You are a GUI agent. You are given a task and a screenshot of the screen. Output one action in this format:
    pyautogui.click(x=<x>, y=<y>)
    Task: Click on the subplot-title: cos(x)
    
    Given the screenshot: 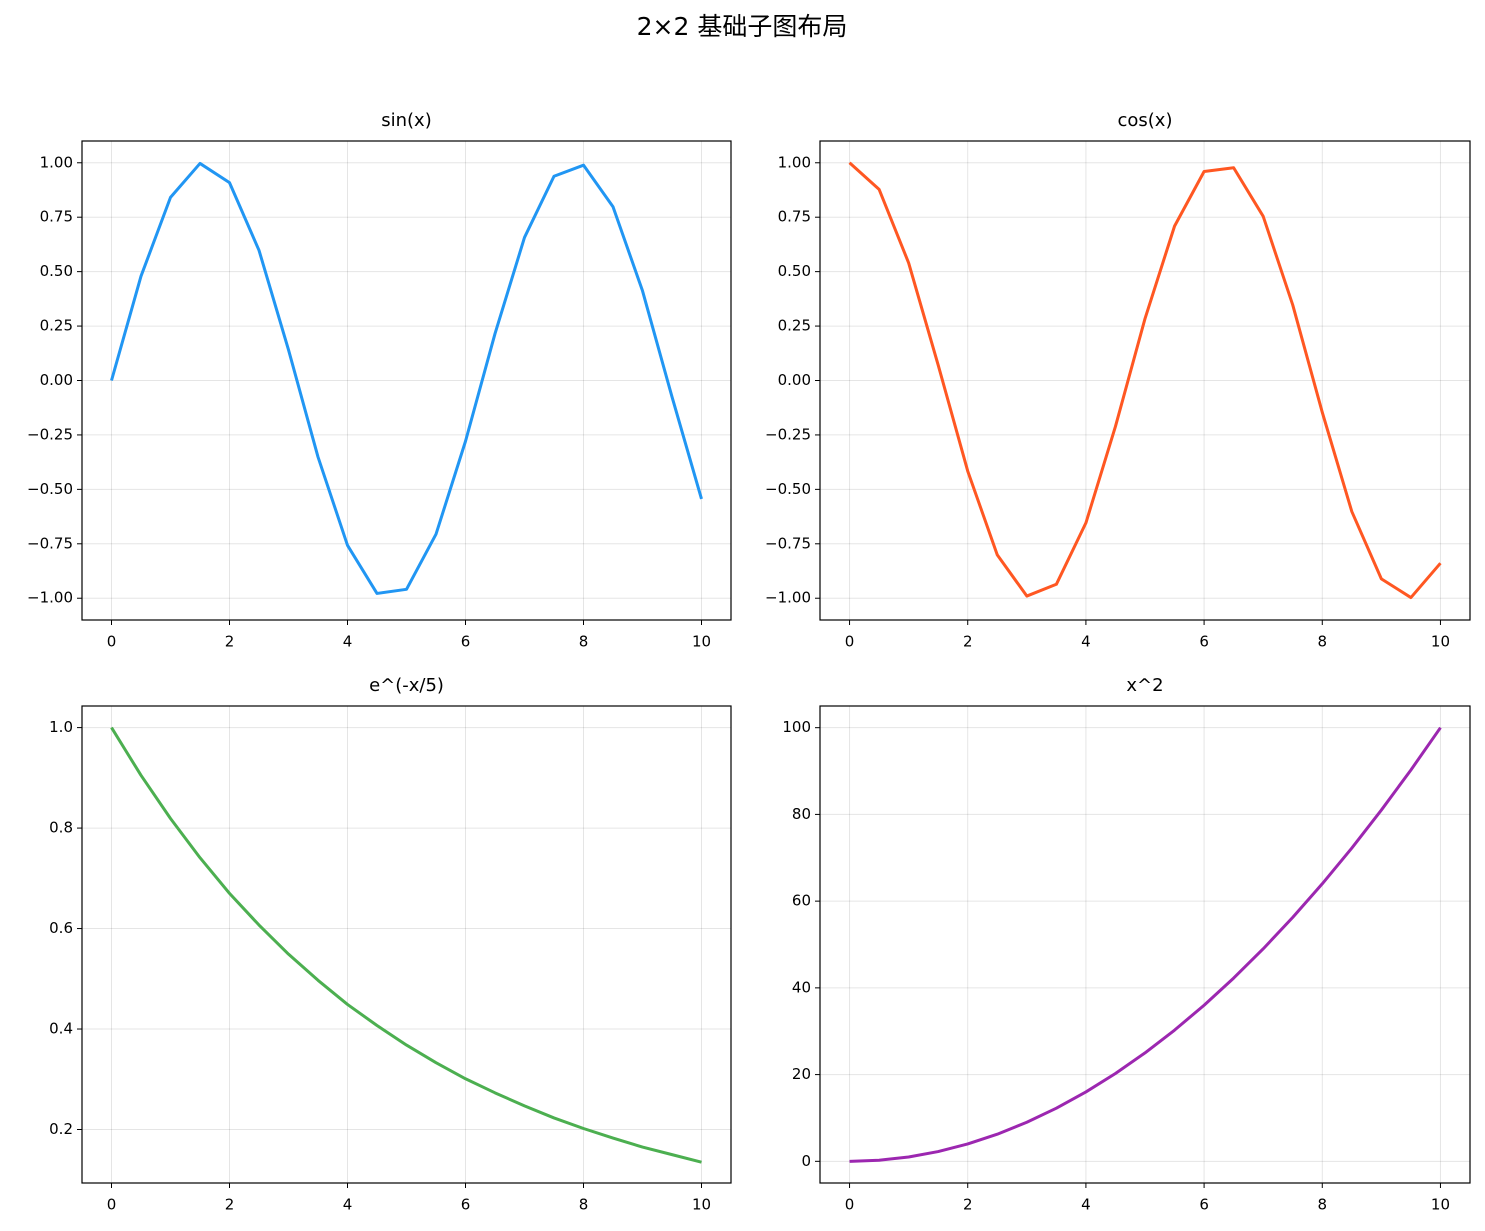 What is the action you would take?
    pyautogui.click(x=1145, y=120)
    